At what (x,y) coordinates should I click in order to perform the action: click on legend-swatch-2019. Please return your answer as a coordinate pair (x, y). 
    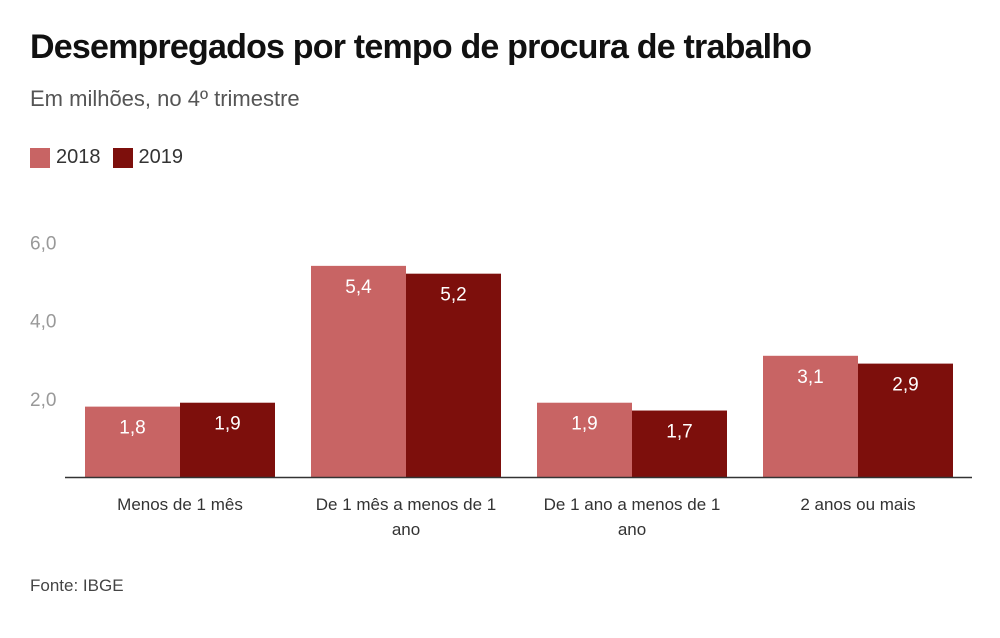
    Looking at the image, I should click on (122, 157).